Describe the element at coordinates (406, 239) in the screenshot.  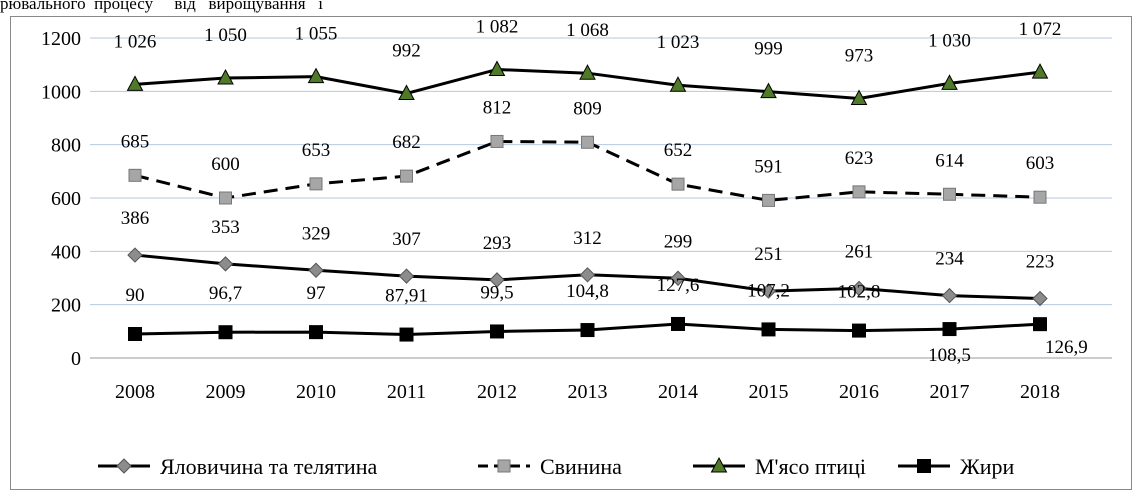
I see `data-label: 307` at that location.